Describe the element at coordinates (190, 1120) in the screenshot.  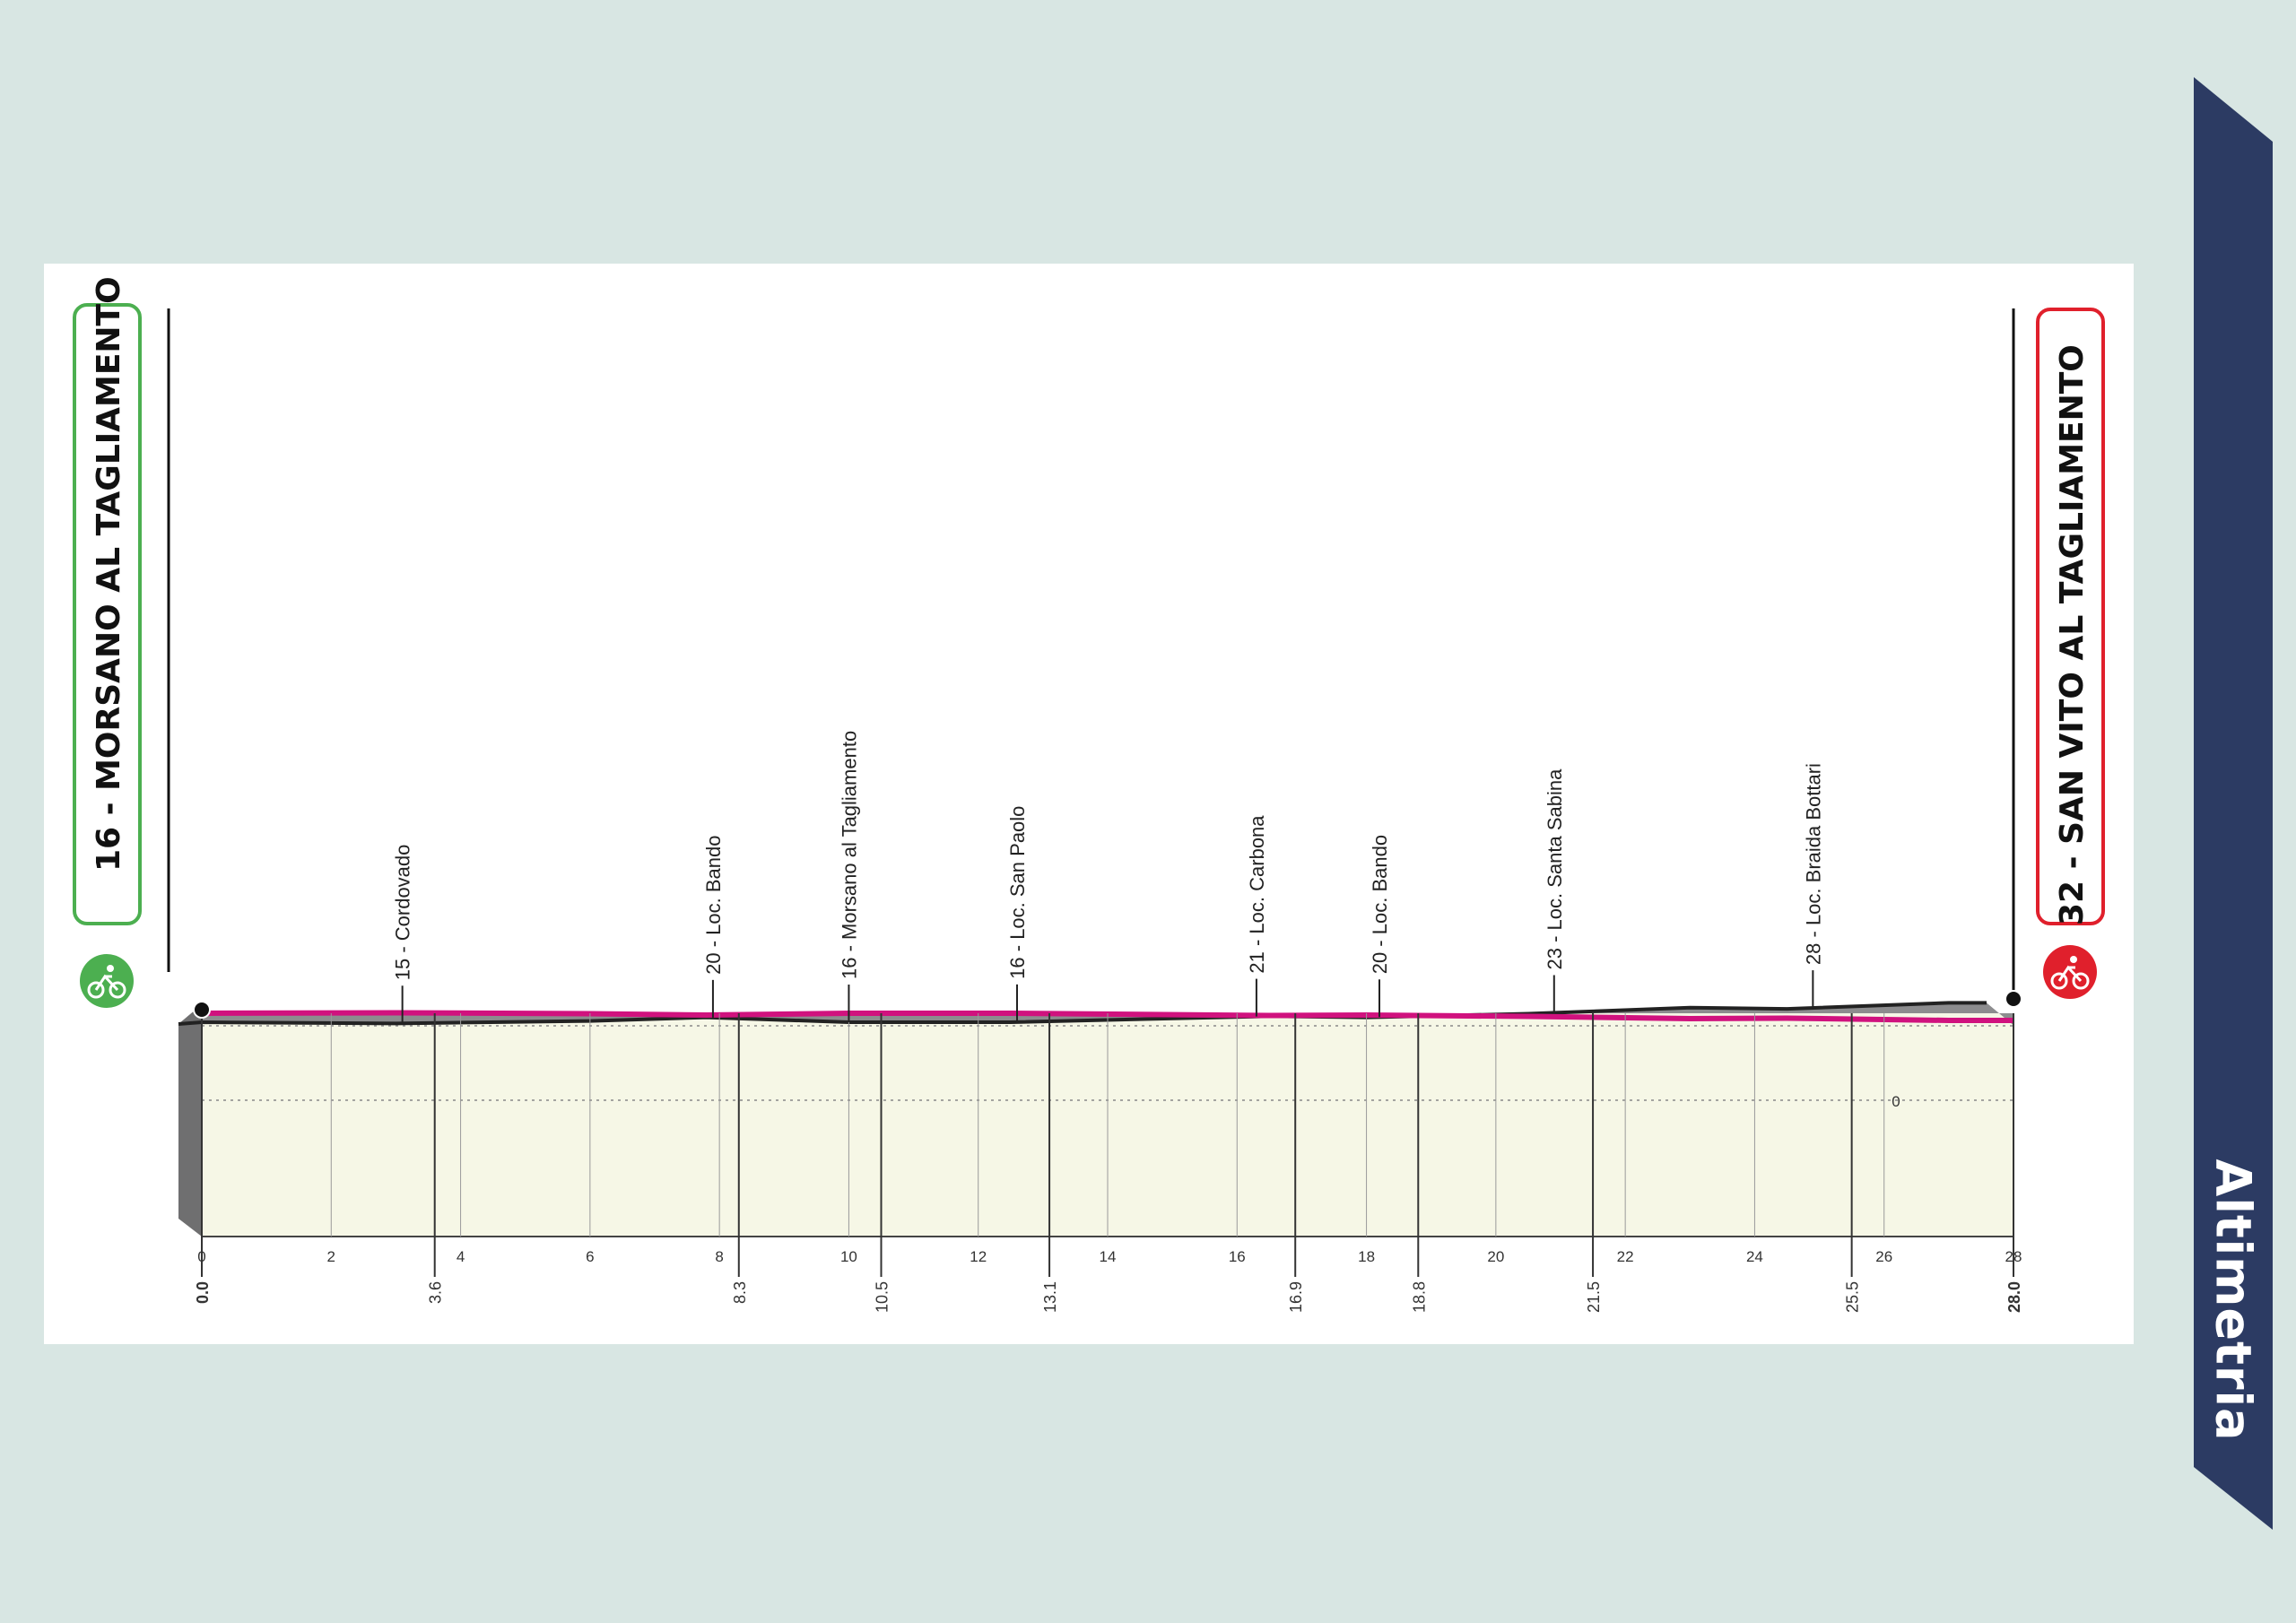
I see `profile-wall` at that location.